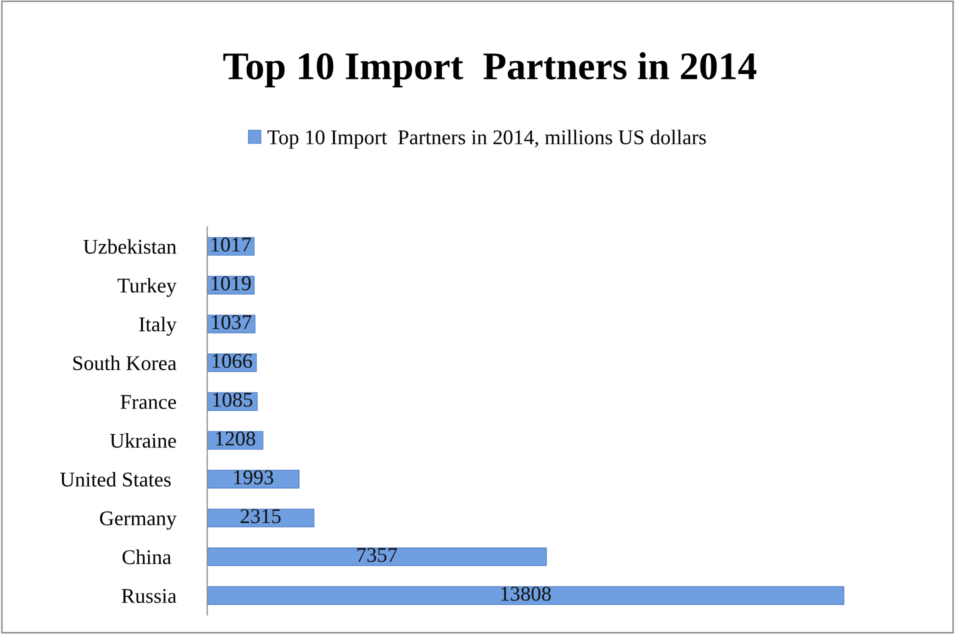 Image resolution: width=955 pixels, height=634 pixels. I want to click on data-label: 1037, so click(232, 322).